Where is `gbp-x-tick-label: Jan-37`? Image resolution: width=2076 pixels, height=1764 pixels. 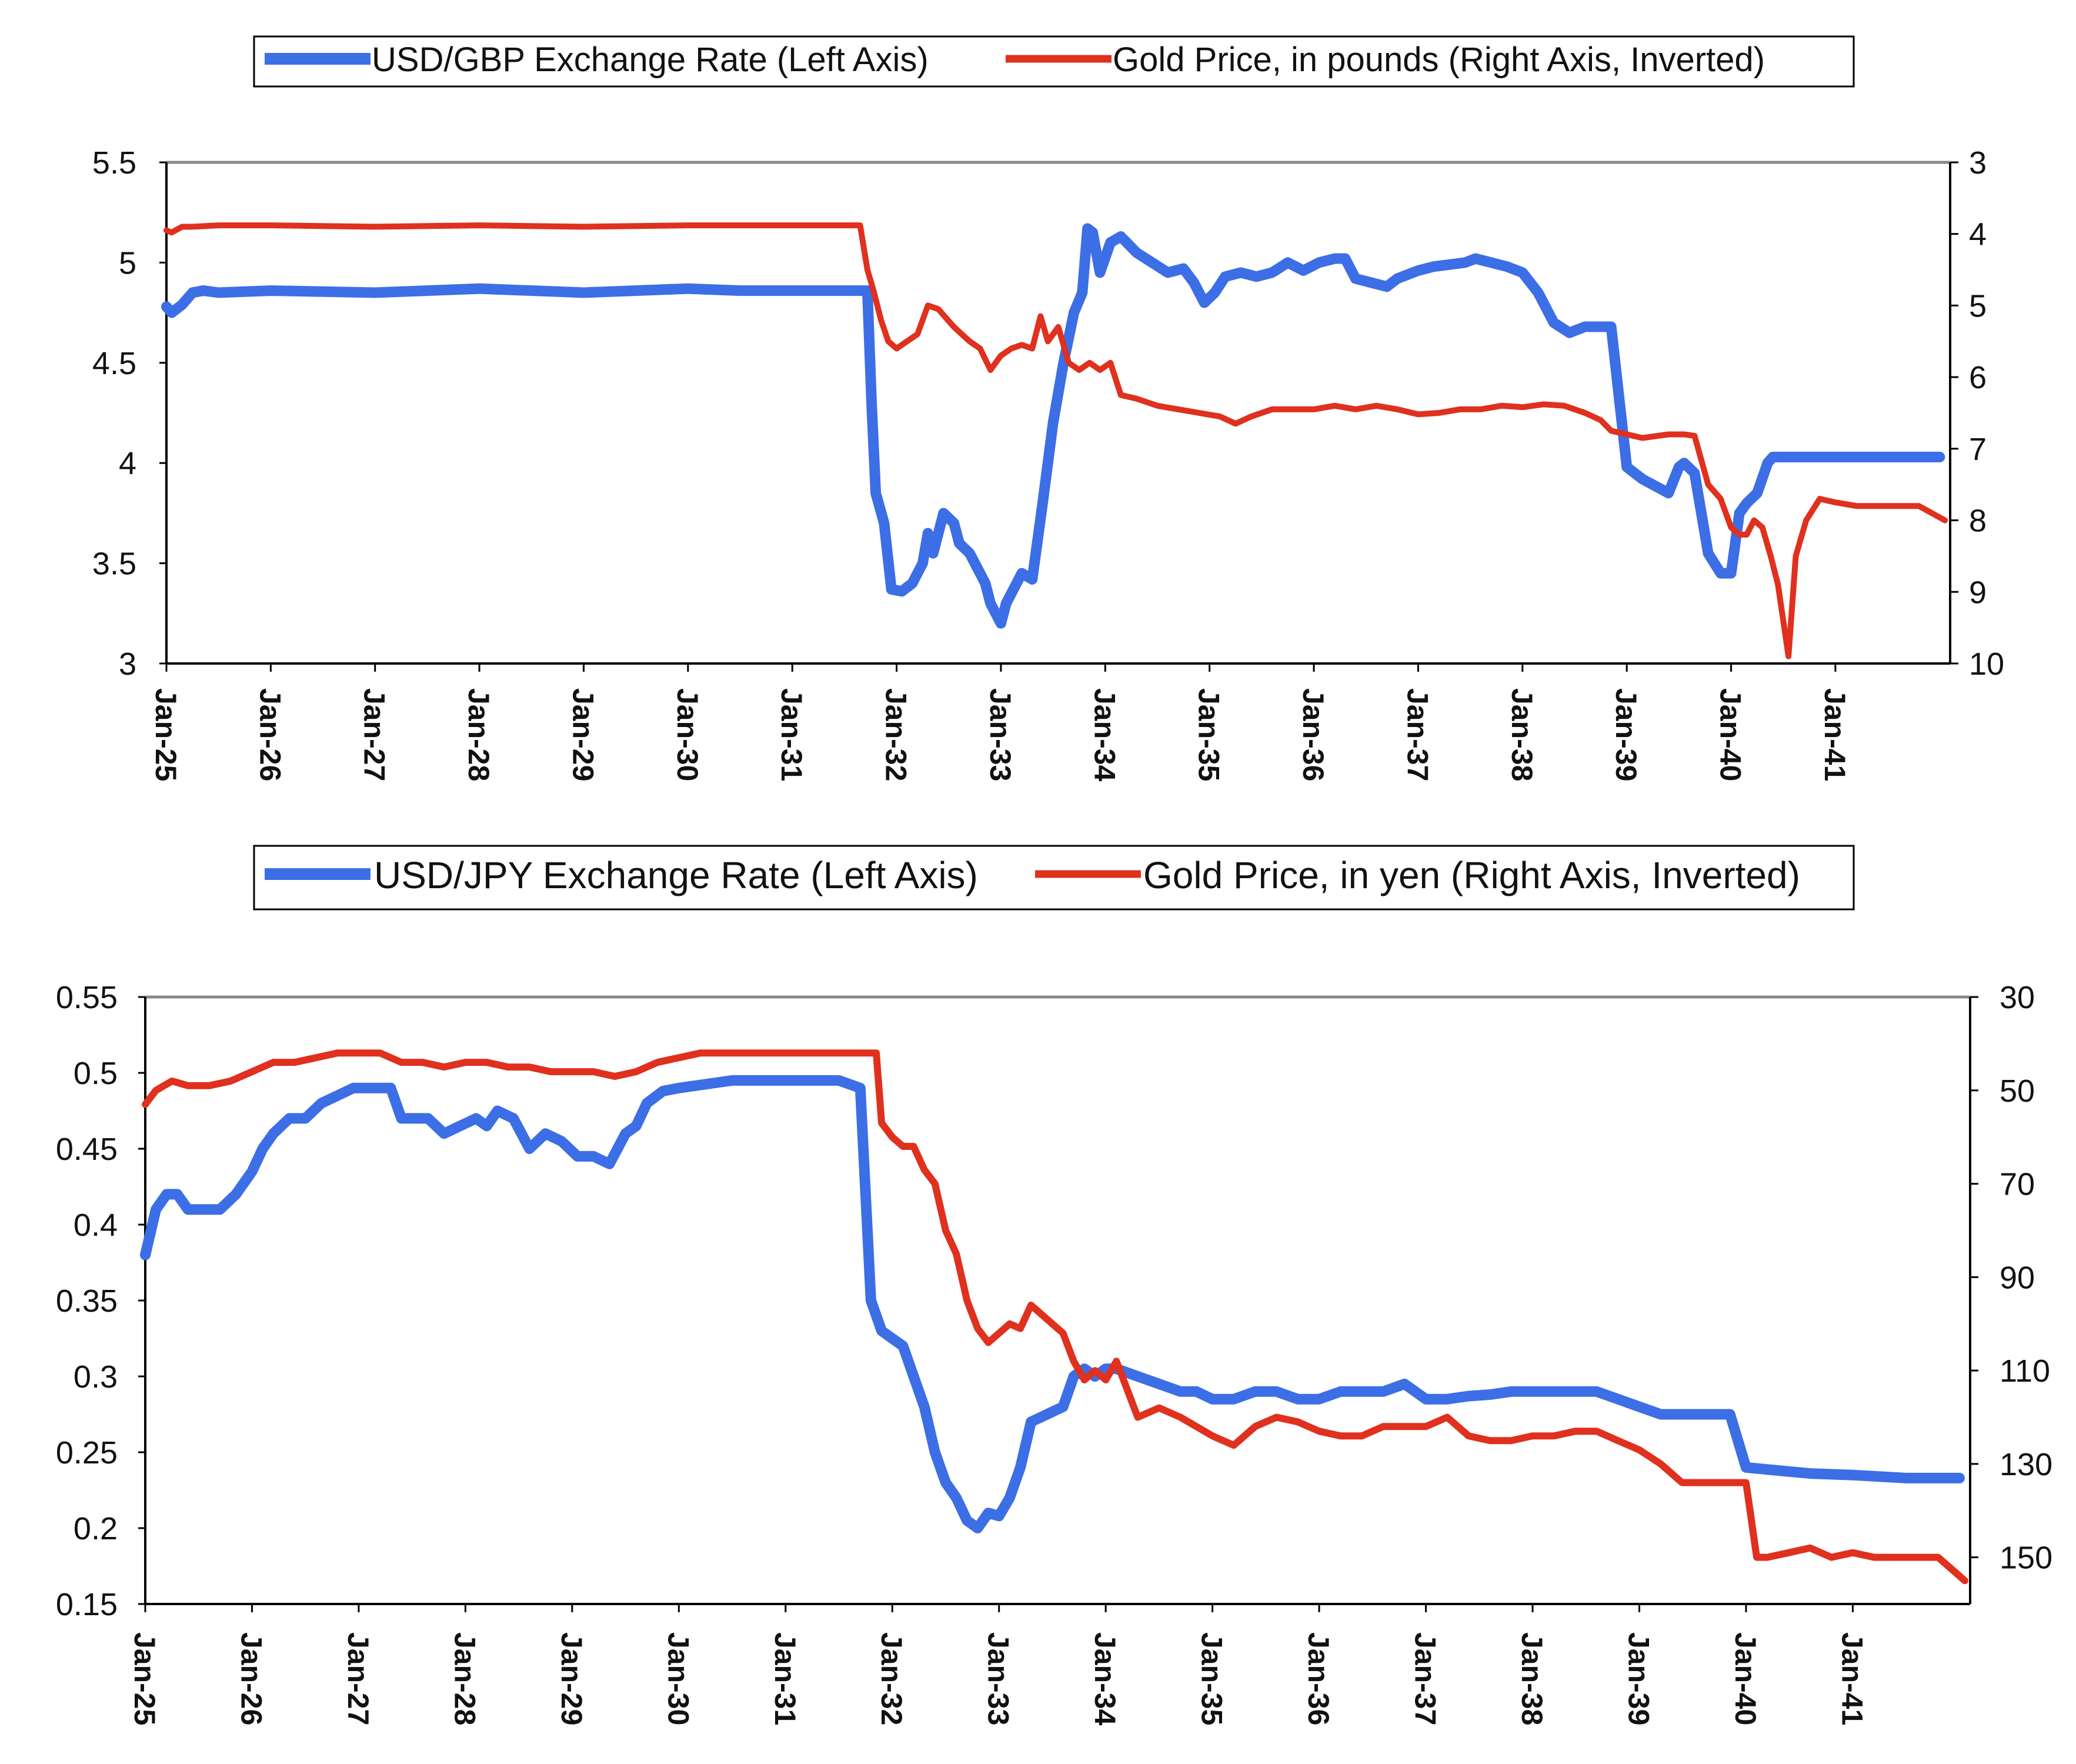
gbp-x-tick-label: Jan-37 is located at coordinates (1417, 734).